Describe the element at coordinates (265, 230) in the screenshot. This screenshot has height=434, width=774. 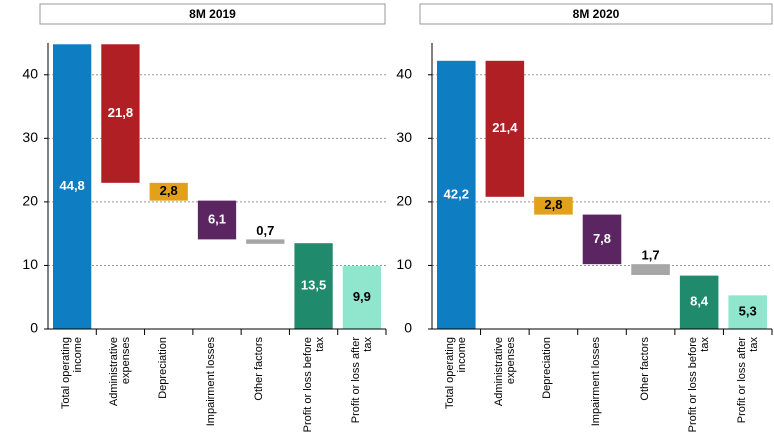
I see `value-label: 0,7` at that location.